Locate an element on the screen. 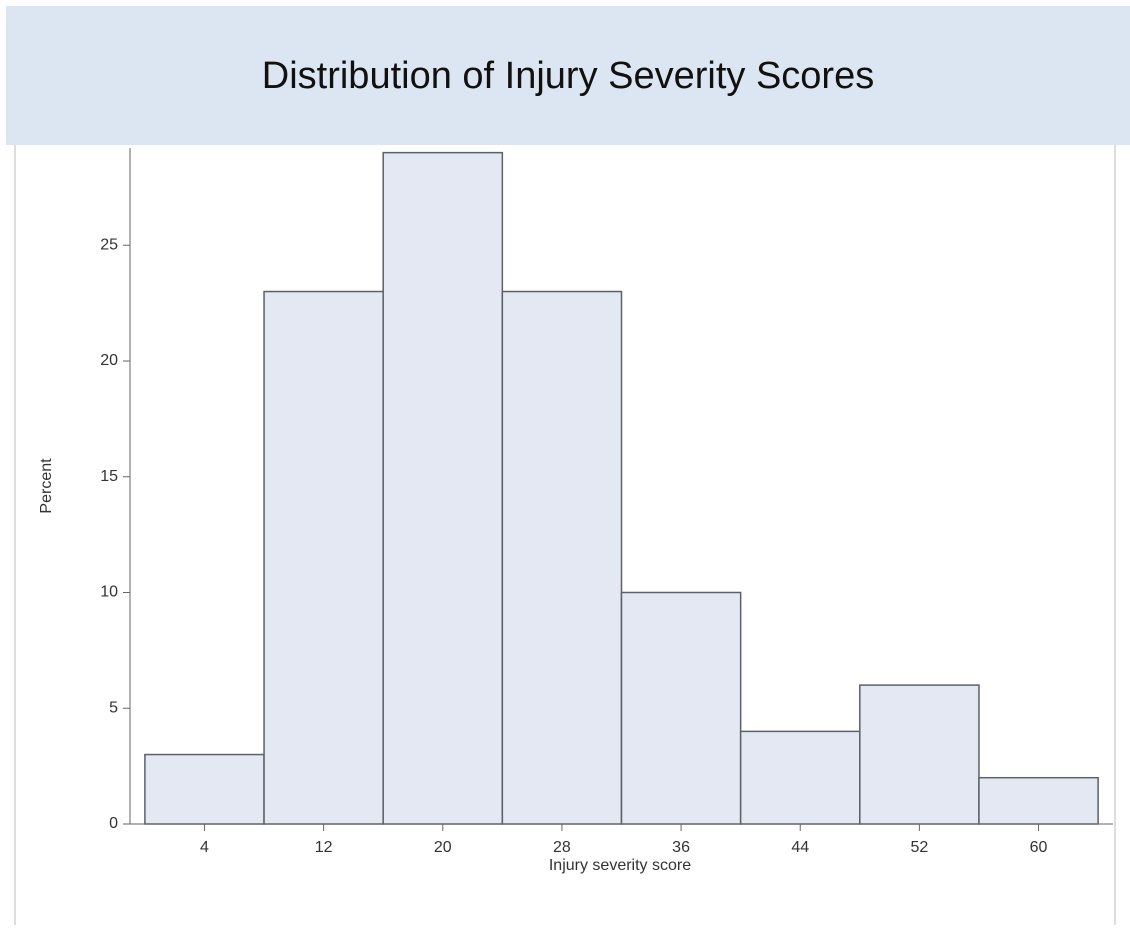 The height and width of the screenshot is (931, 1130). x-tick-label: 12 is located at coordinates (324, 847).